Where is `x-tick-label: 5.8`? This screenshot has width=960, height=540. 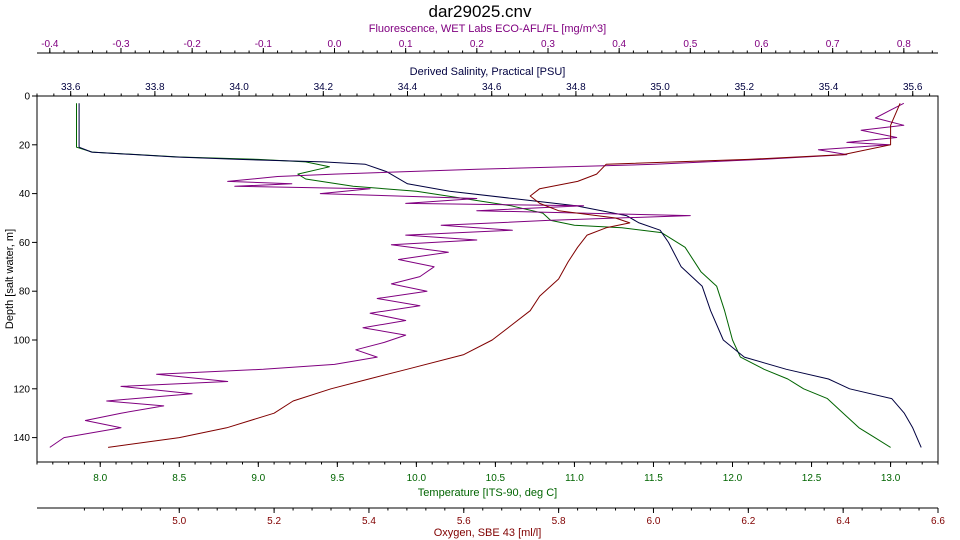 x-tick-label: 5.8 is located at coordinates (559, 521).